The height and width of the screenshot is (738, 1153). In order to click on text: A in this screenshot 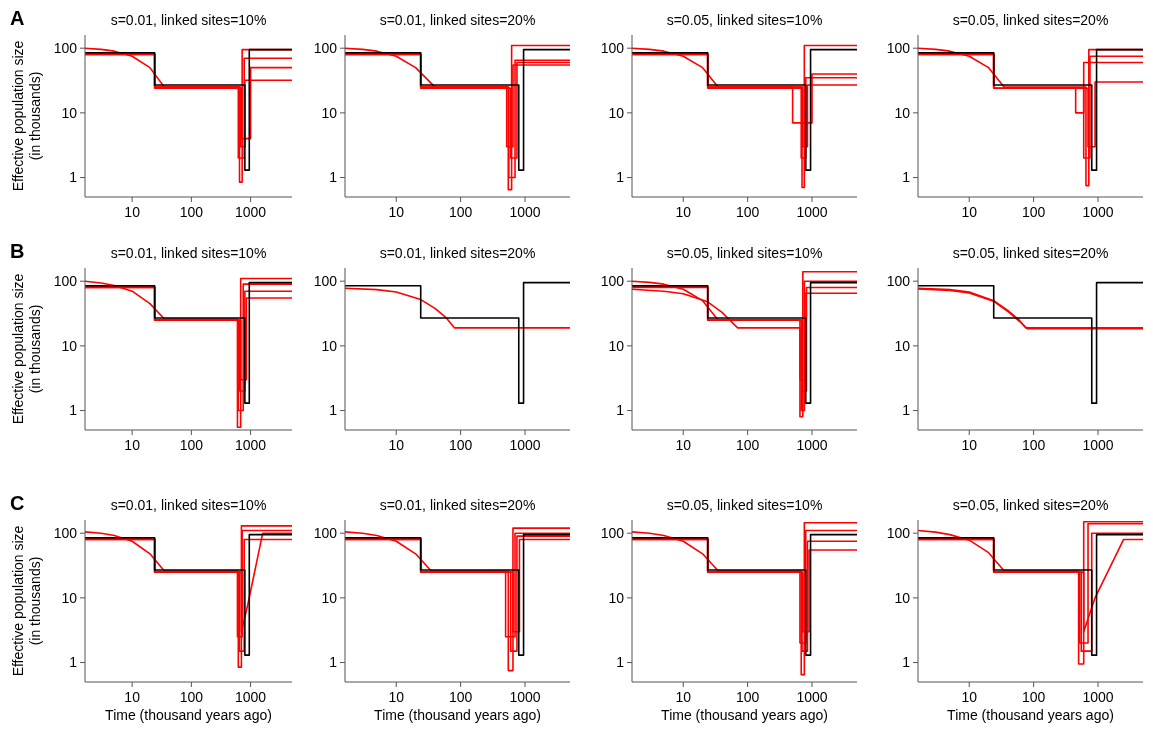, I will do `click(17, 18)`.